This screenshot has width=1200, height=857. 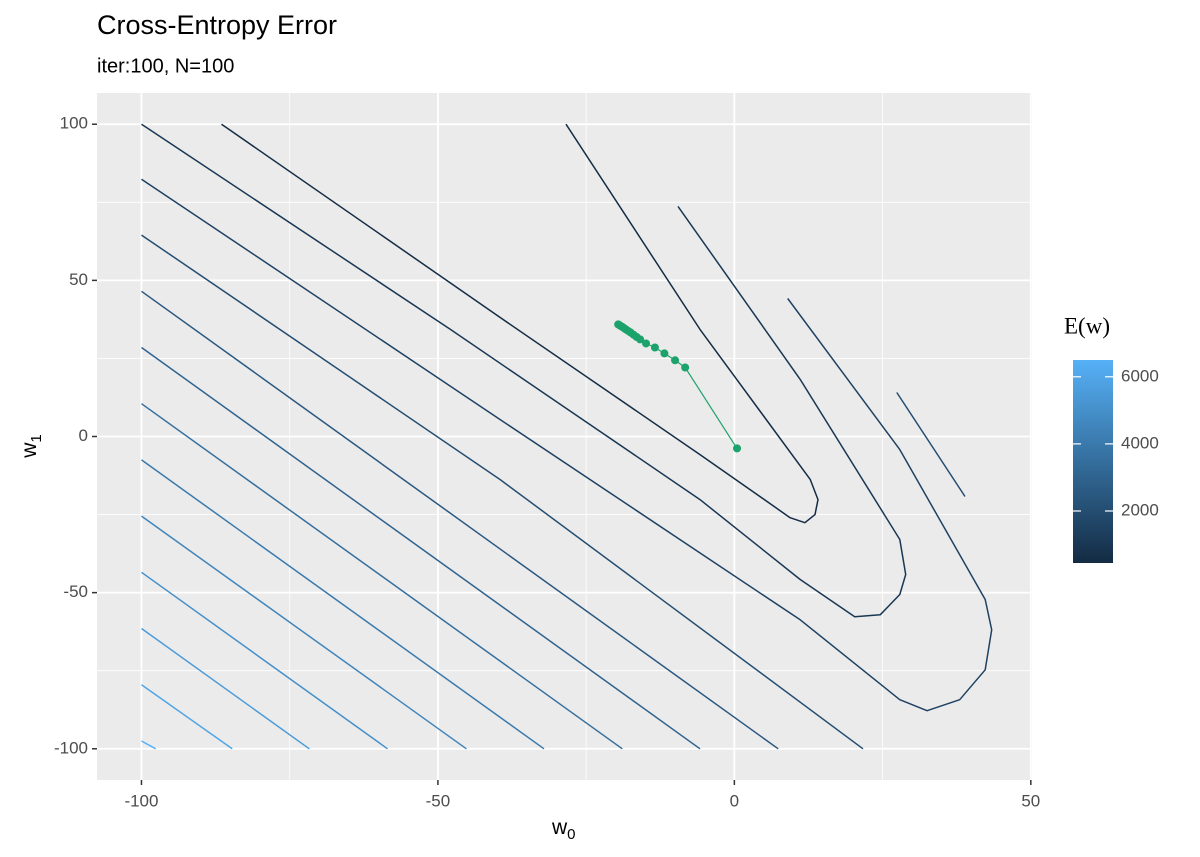 I want to click on y-axis-label: w1, so click(x=31, y=446).